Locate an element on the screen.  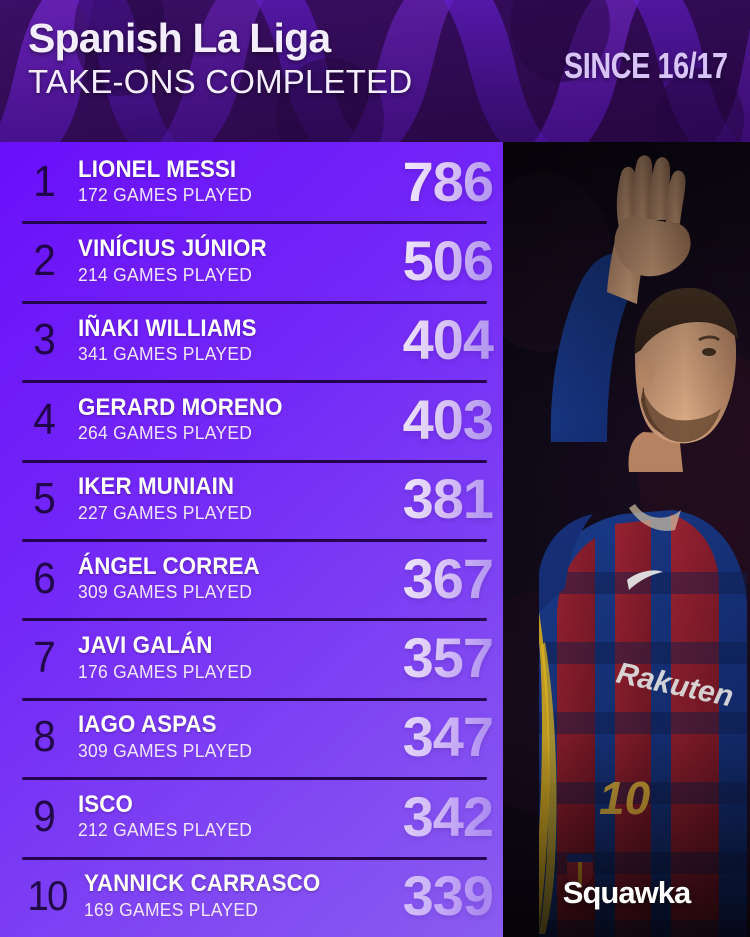
take-ons-value: 403 is located at coordinates (448, 419).